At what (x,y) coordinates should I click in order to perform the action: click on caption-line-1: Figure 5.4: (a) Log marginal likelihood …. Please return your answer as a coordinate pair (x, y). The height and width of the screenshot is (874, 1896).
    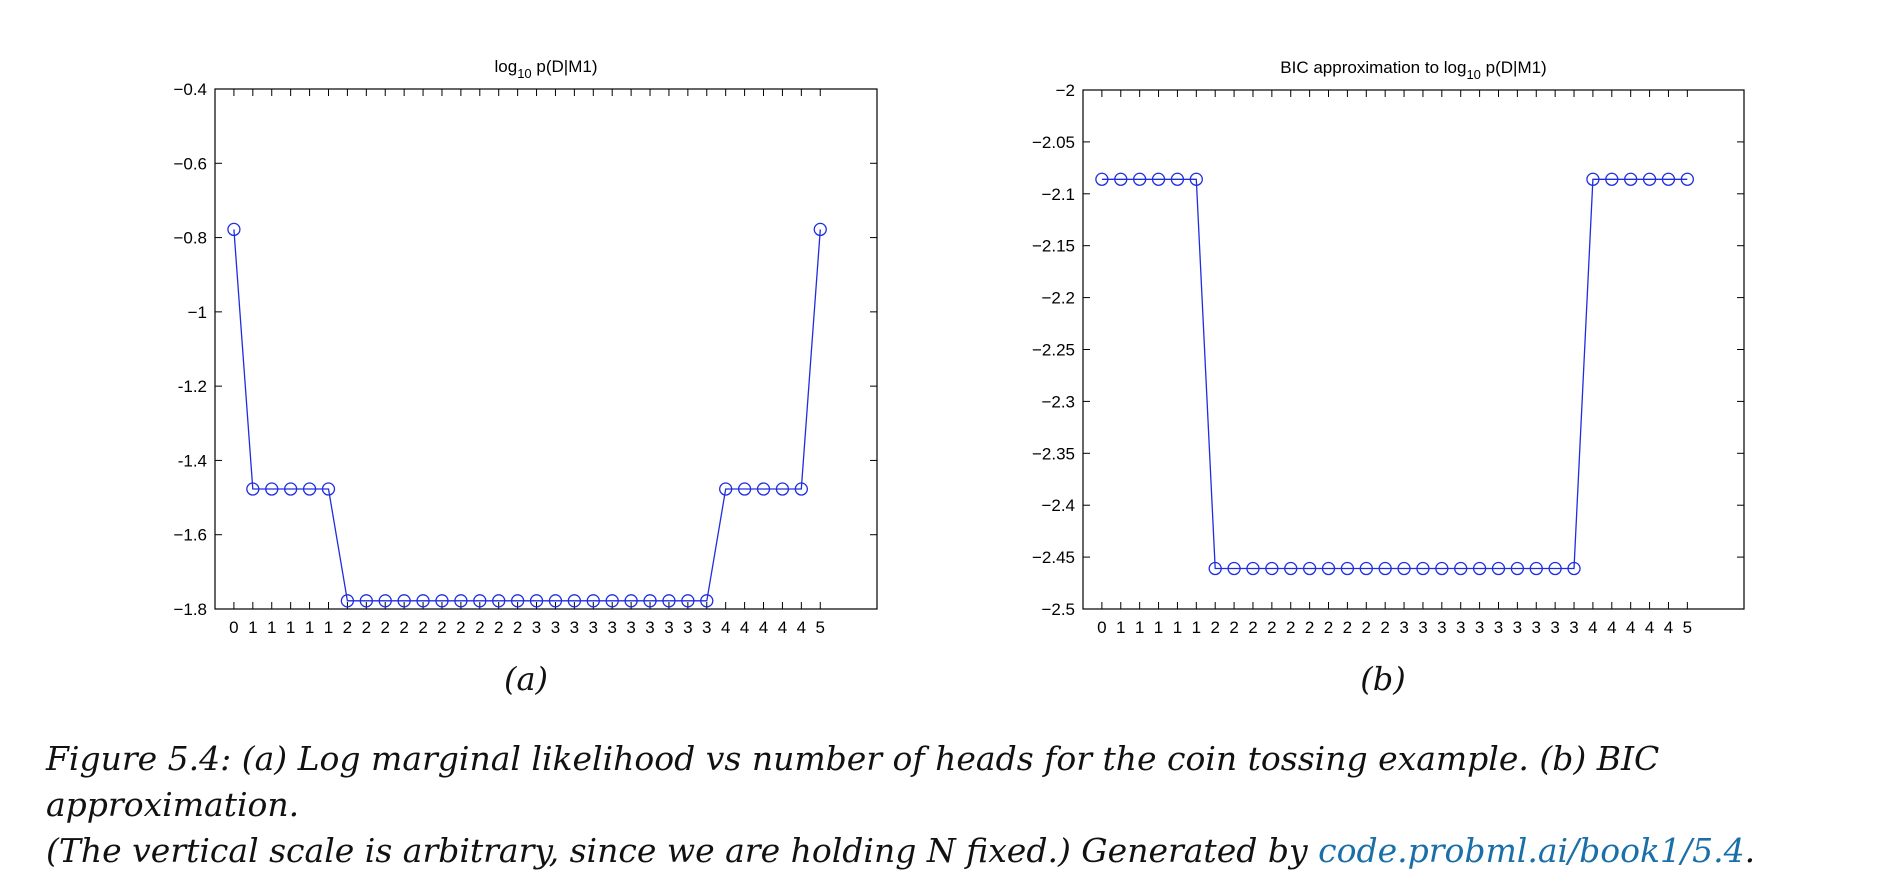
    Looking at the image, I should click on (853, 781).